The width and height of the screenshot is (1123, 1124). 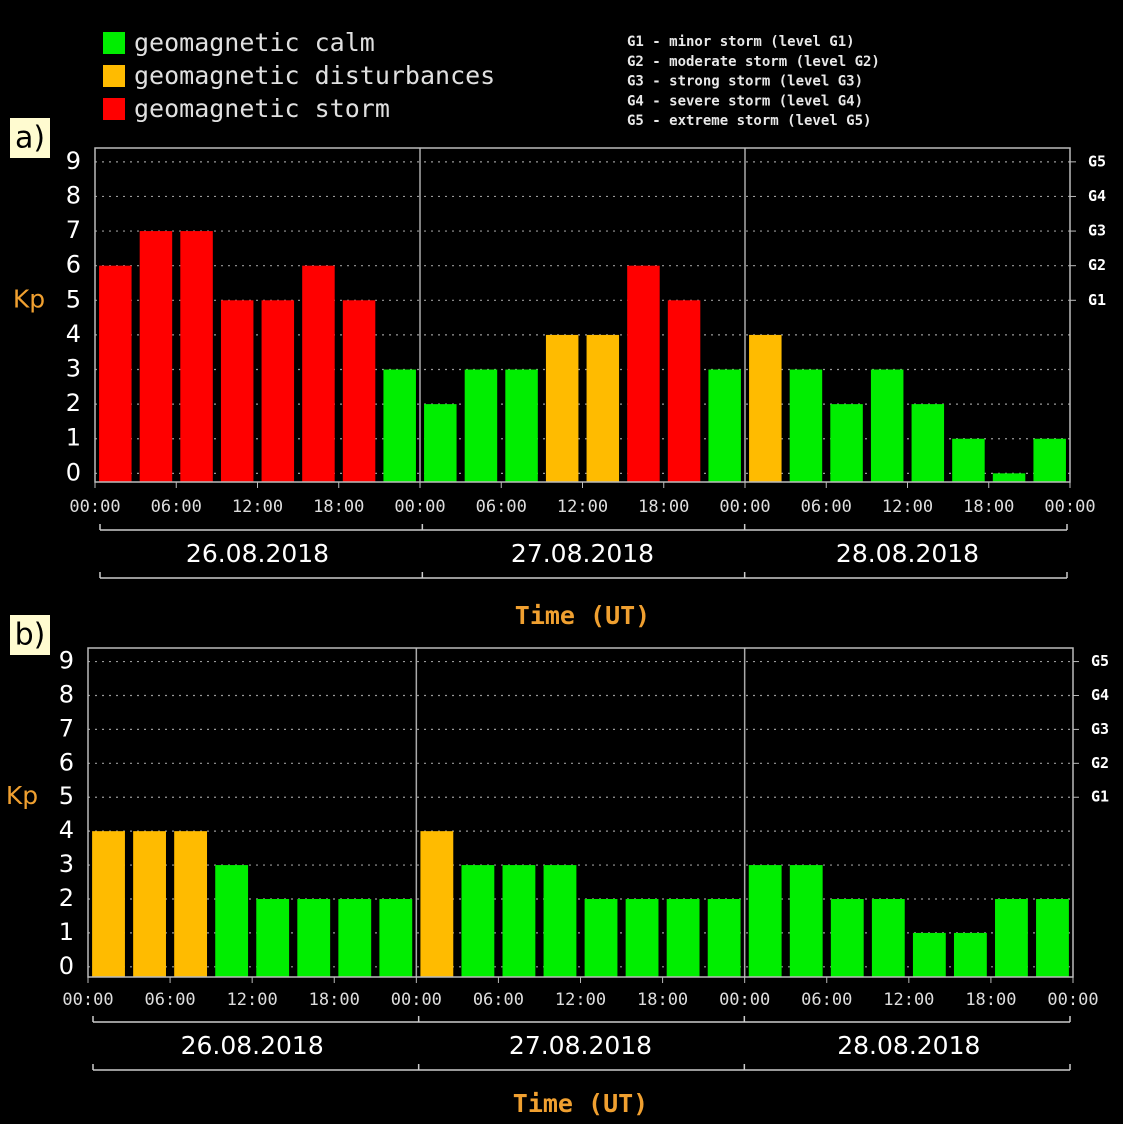 What do you see at coordinates (30, 635) in the screenshot?
I see `panel-label: b)` at bounding box center [30, 635].